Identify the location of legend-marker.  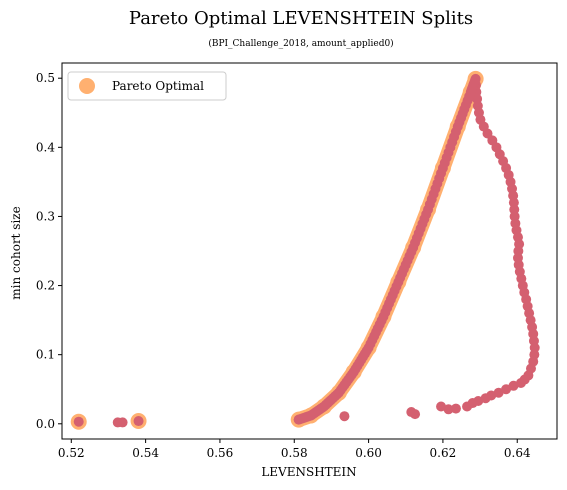
(87, 86).